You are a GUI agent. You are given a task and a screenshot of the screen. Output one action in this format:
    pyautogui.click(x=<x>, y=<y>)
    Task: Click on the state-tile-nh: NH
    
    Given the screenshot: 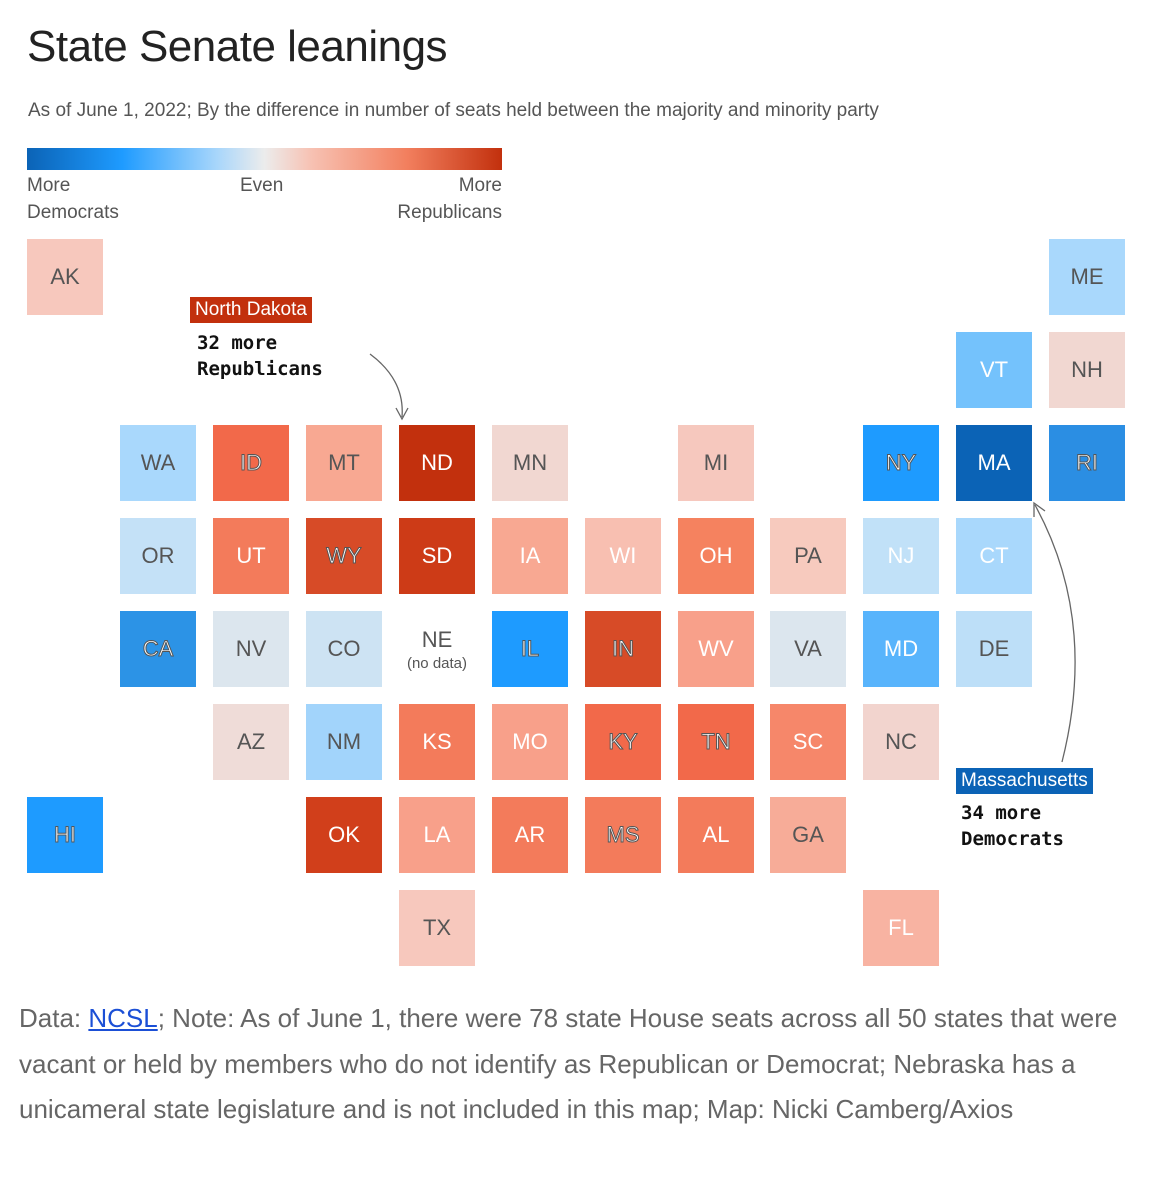 What is the action you would take?
    pyautogui.click(x=1087, y=370)
    